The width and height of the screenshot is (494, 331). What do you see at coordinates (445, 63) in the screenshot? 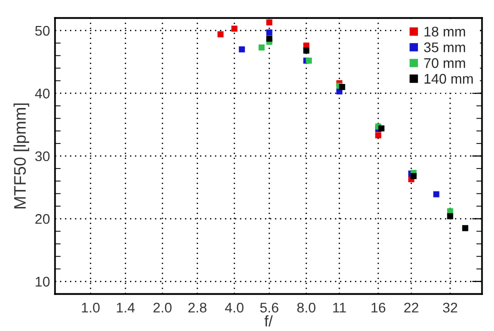
I see `legend-label: 70 mm` at bounding box center [445, 63].